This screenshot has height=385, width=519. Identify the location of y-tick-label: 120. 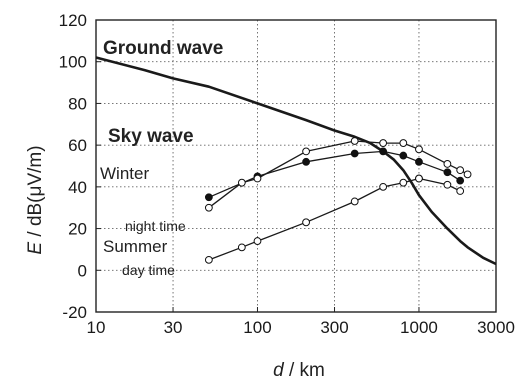
(73, 20).